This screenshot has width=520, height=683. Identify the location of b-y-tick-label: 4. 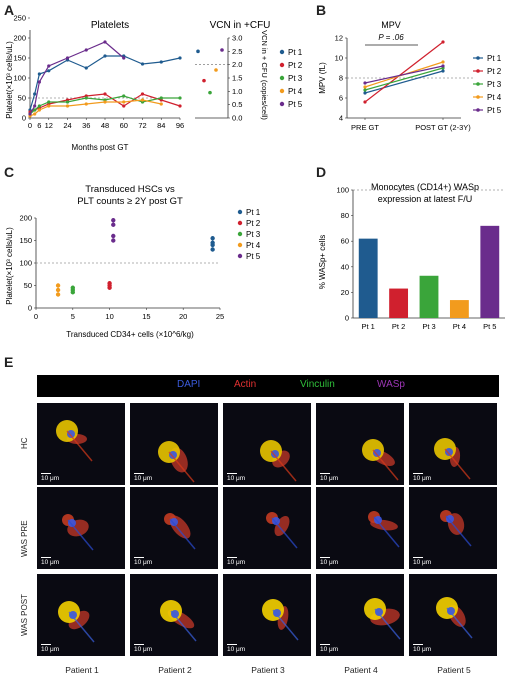
(341, 118).